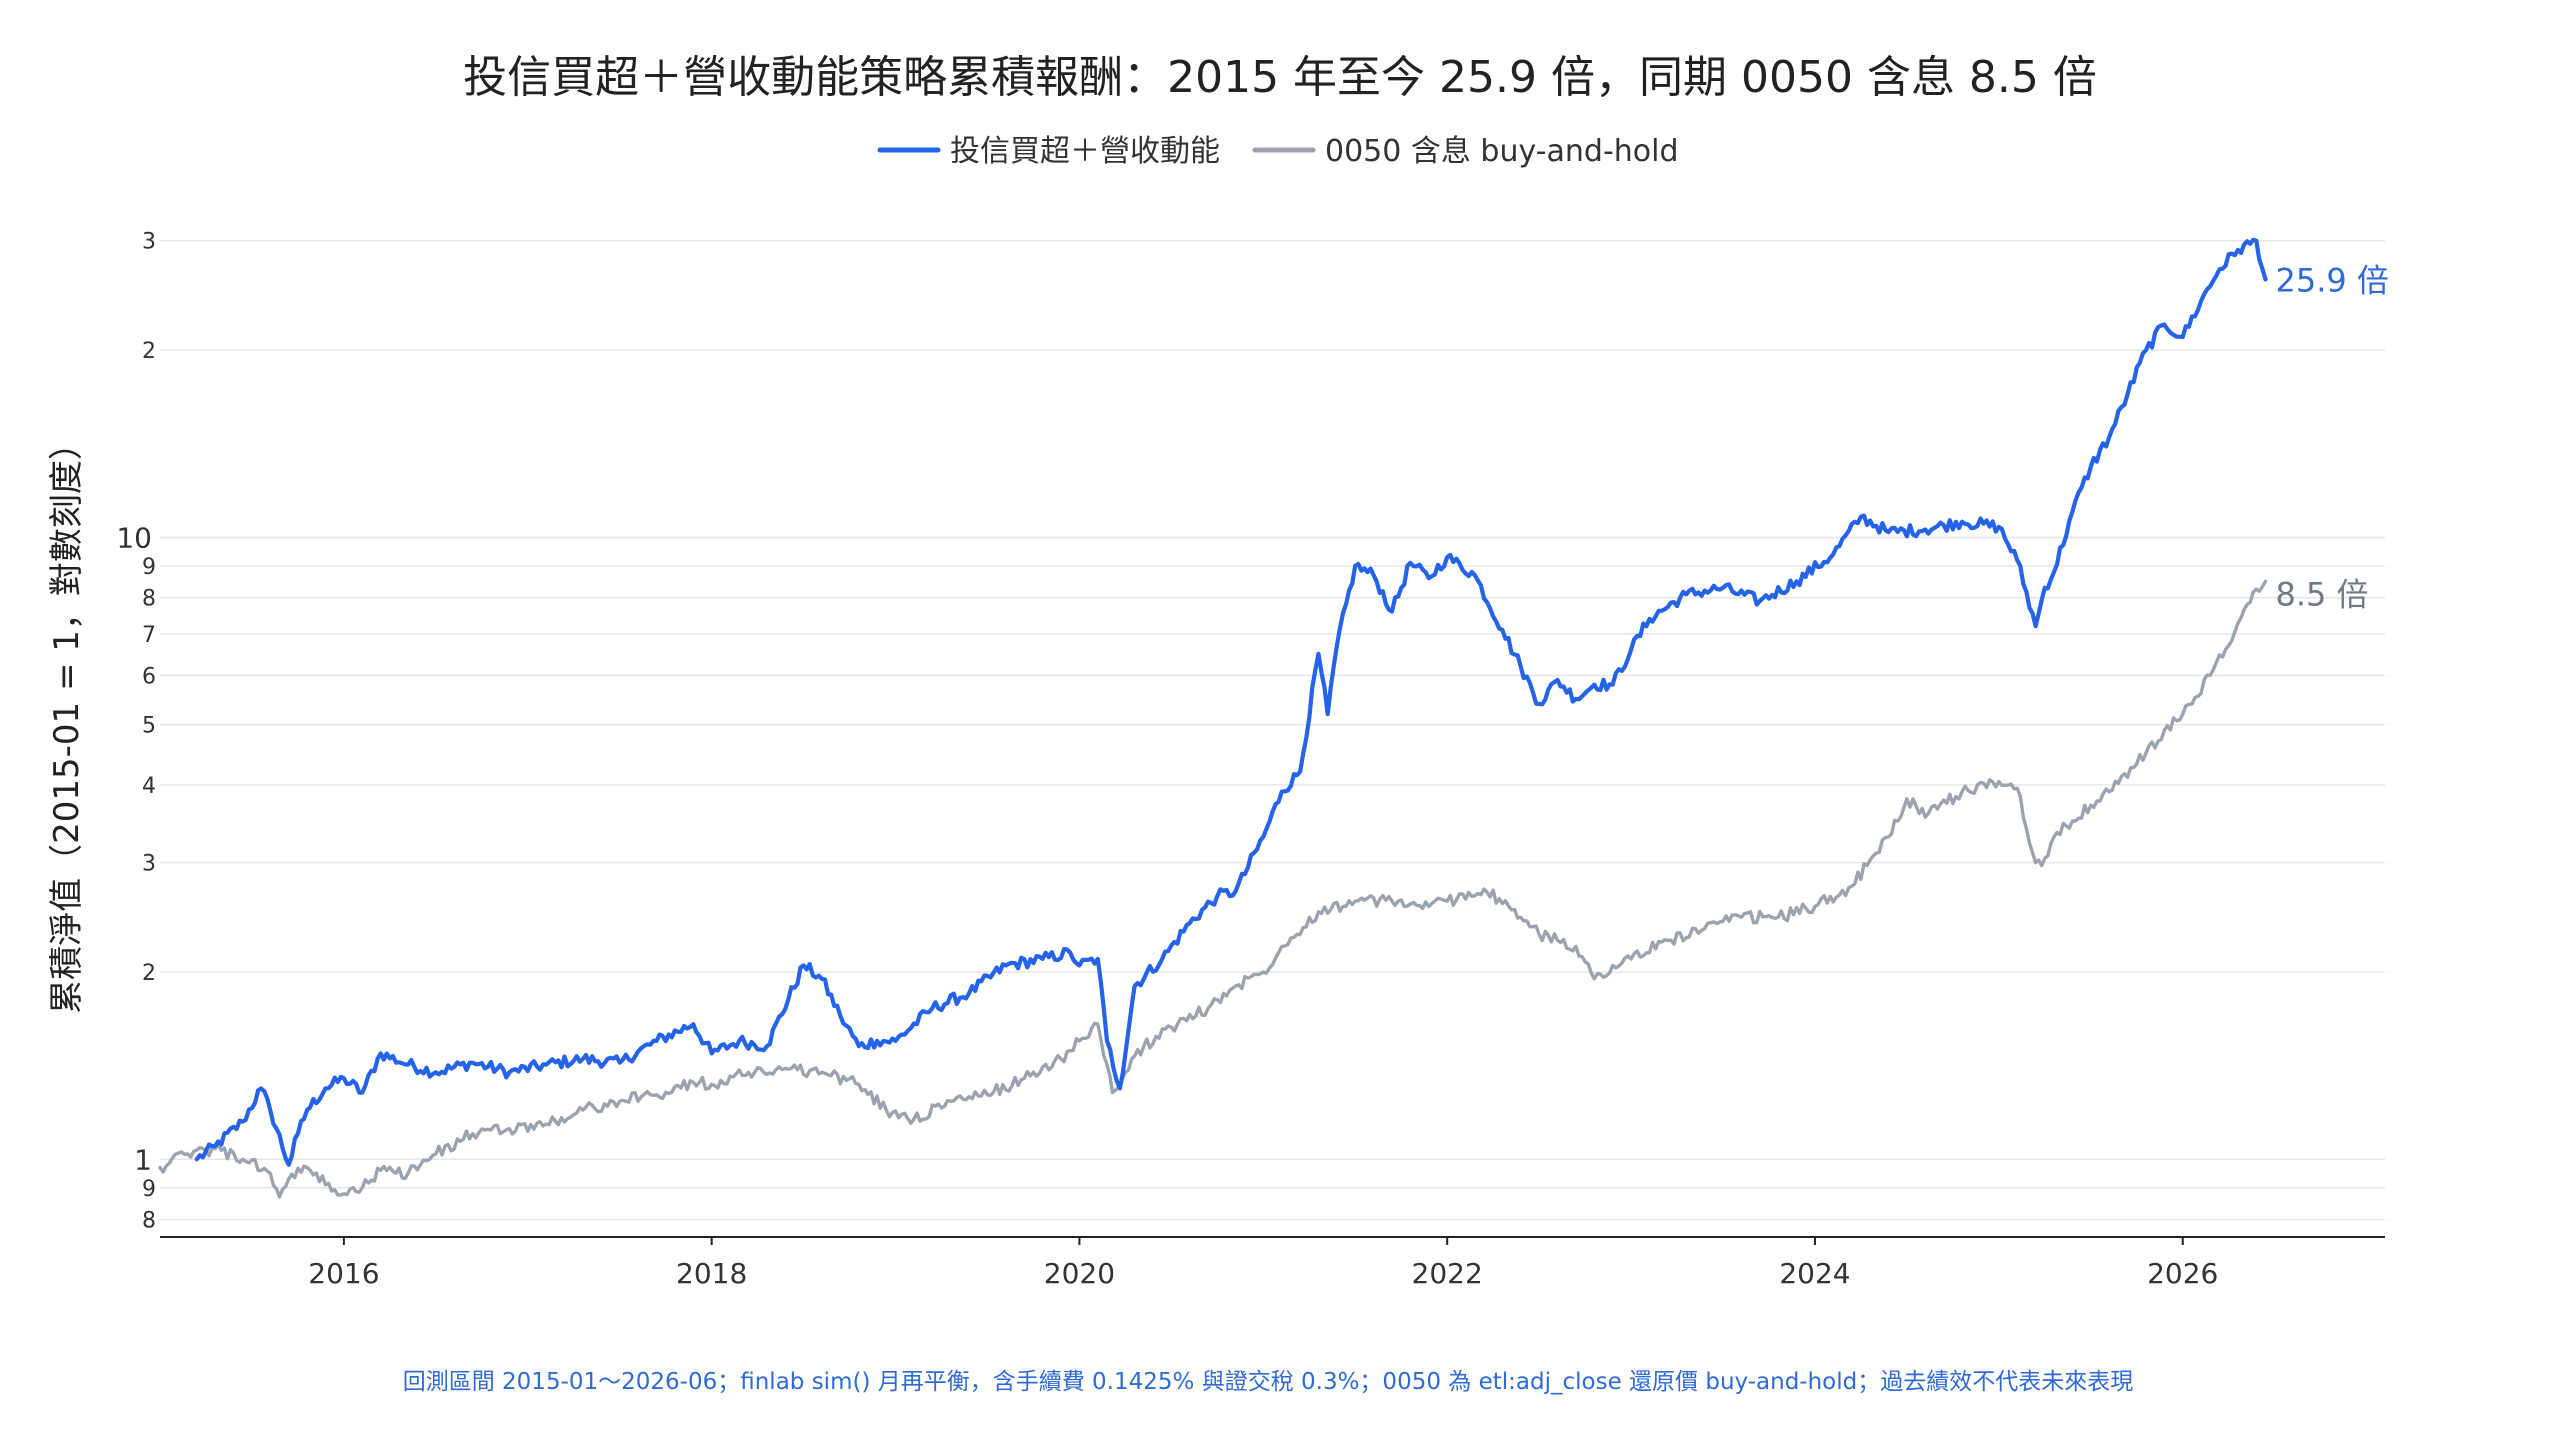  Describe the element at coordinates (1447, 1273) in the screenshot. I see `x-tick-label: 2022` at that location.